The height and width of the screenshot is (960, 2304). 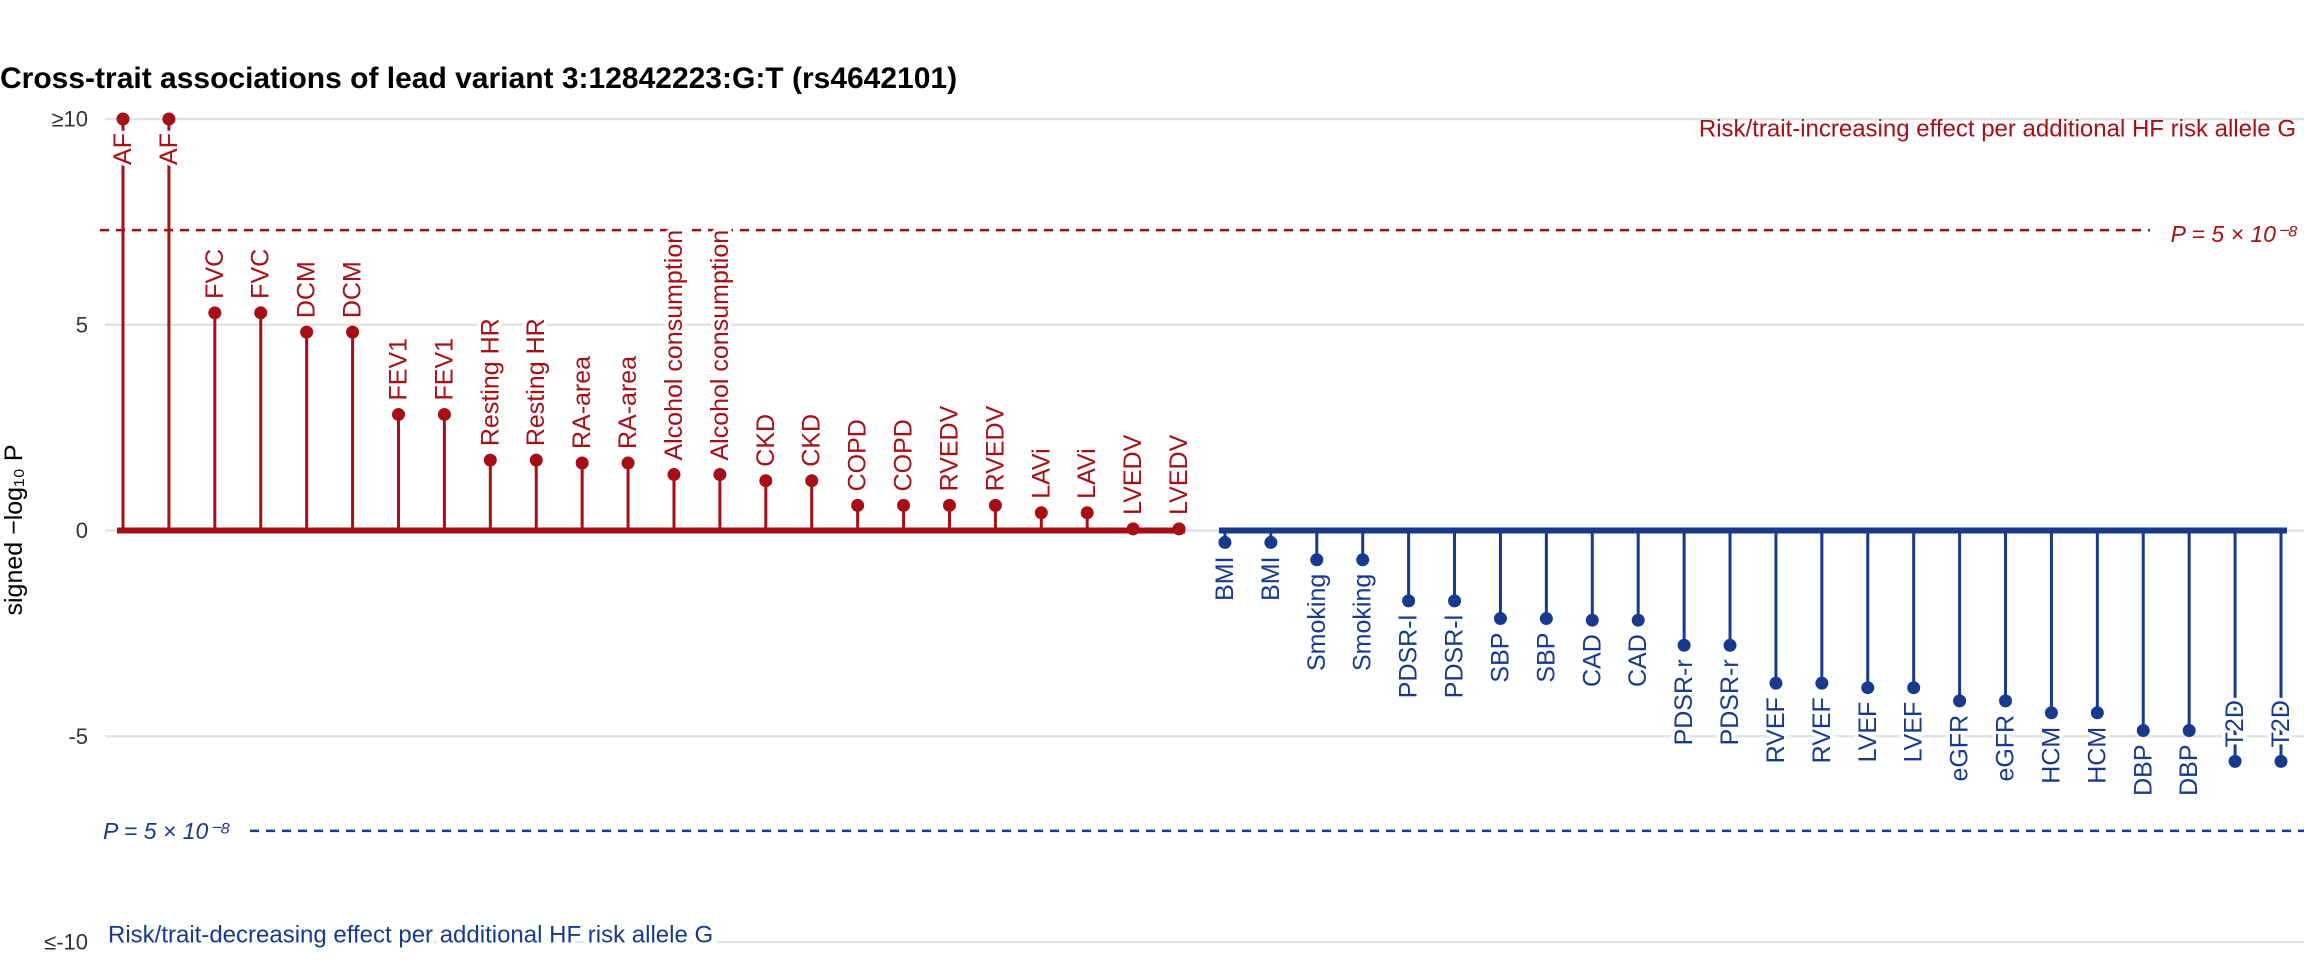 What do you see at coordinates (1225, 578) in the screenshot?
I see `category-label: BMI` at bounding box center [1225, 578].